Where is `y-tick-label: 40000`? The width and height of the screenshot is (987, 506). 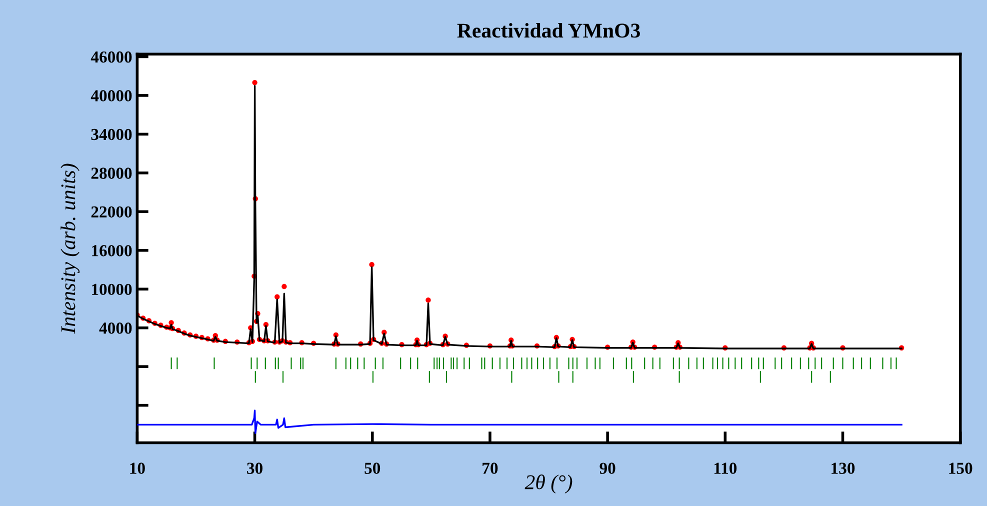
y-tick-label: 40000 is located at coordinates (111, 96).